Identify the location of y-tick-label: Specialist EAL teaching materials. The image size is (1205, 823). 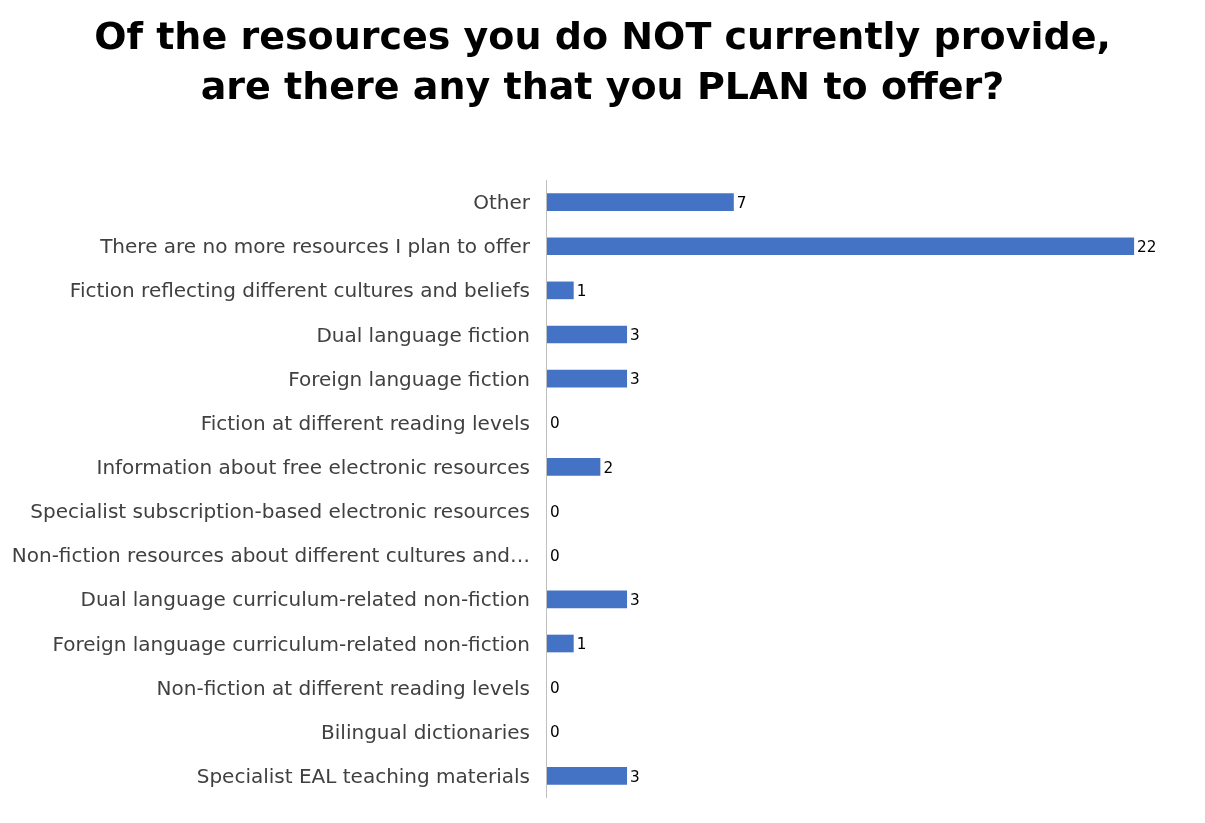
(363, 775).